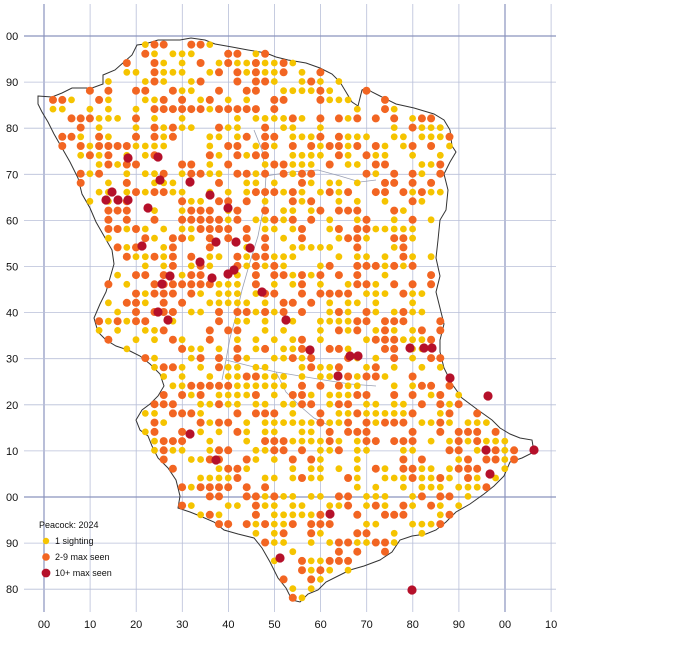 The width and height of the screenshot is (696, 647). I want to click on district-boundary, so click(299, 278).